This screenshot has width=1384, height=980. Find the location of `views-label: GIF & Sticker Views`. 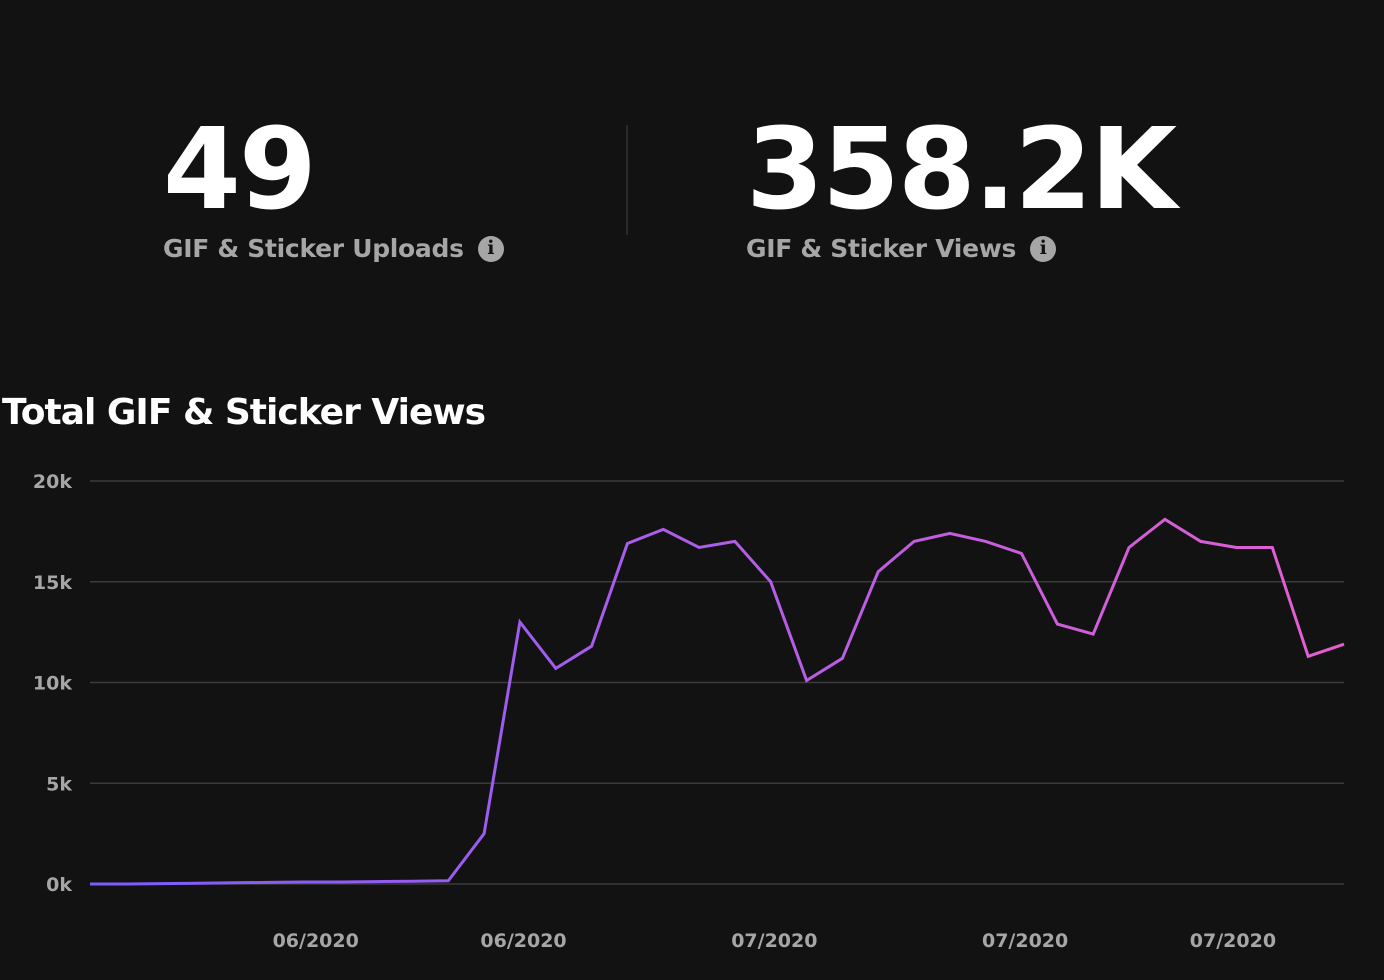

views-label: GIF & Sticker Views is located at coordinates (881, 248).